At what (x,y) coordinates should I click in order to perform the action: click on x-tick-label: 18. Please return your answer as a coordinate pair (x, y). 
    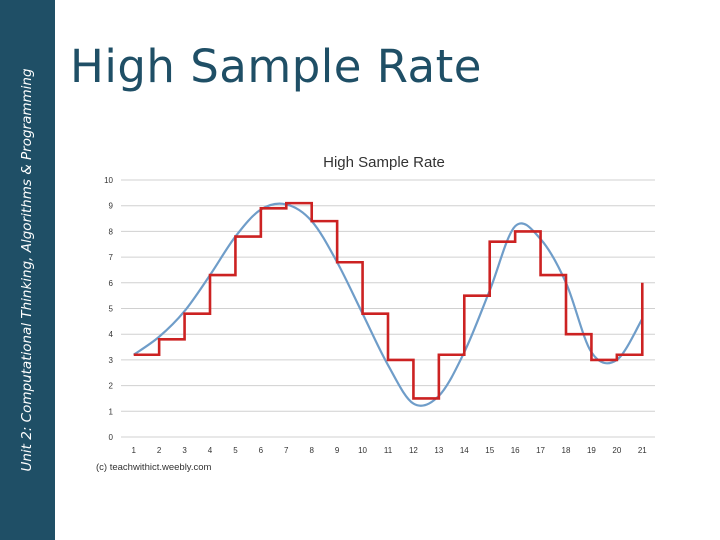
    Looking at the image, I should click on (566, 450).